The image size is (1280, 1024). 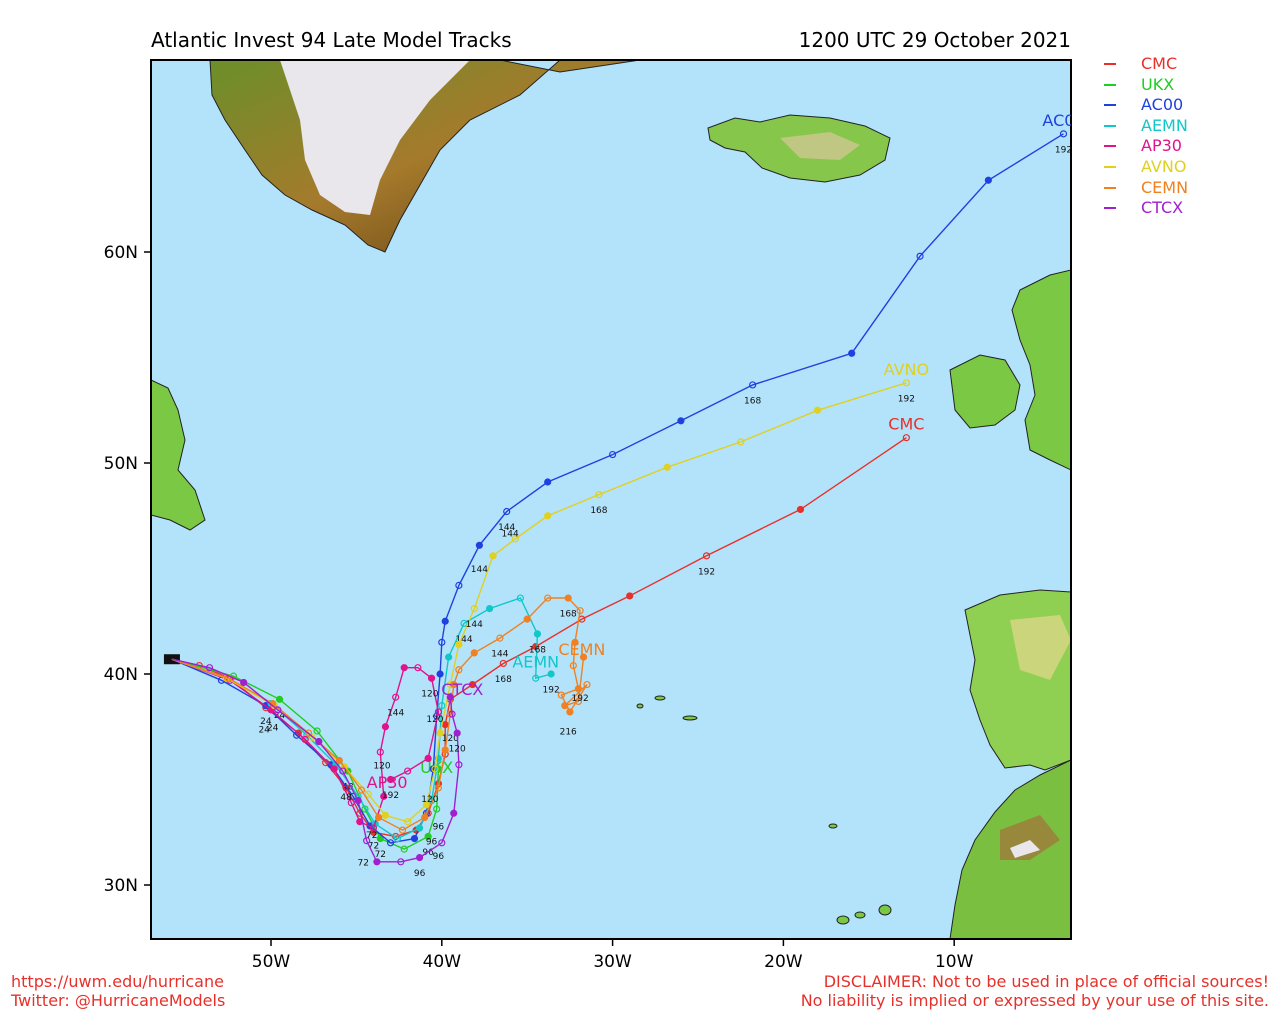 I want to click on twitter-handle: Twitter: @HurricaneModels, so click(x=118, y=1000).